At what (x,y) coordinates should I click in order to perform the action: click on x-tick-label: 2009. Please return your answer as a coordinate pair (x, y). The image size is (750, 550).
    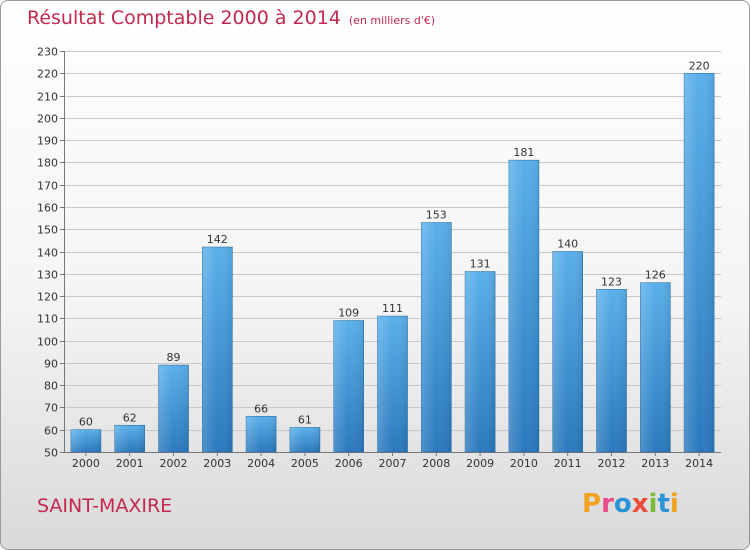
    Looking at the image, I should click on (480, 463).